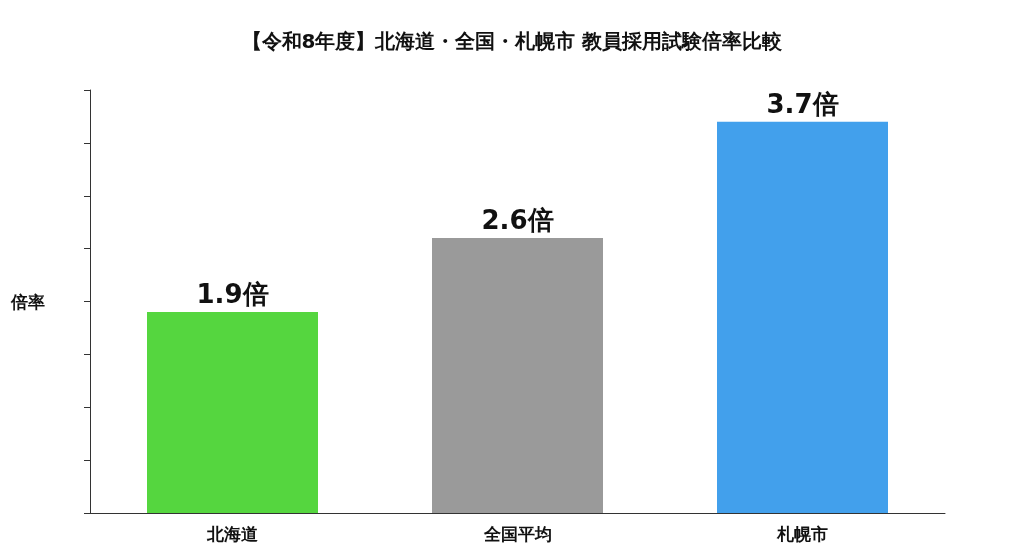 The image size is (1024, 559). What do you see at coordinates (232, 294) in the screenshot?
I see `data-label: 1.9倍` at bounding box center [232, 294].